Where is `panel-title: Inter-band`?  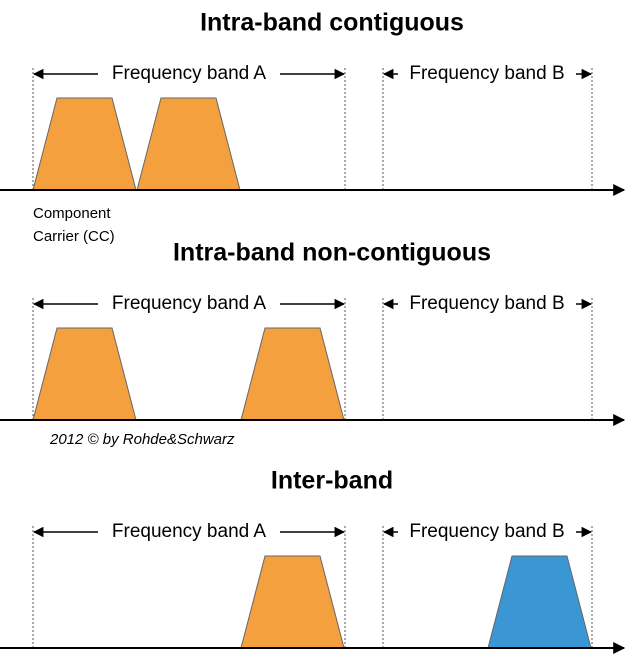
panel-title: Inter-band is located at coordinates (332, 481).